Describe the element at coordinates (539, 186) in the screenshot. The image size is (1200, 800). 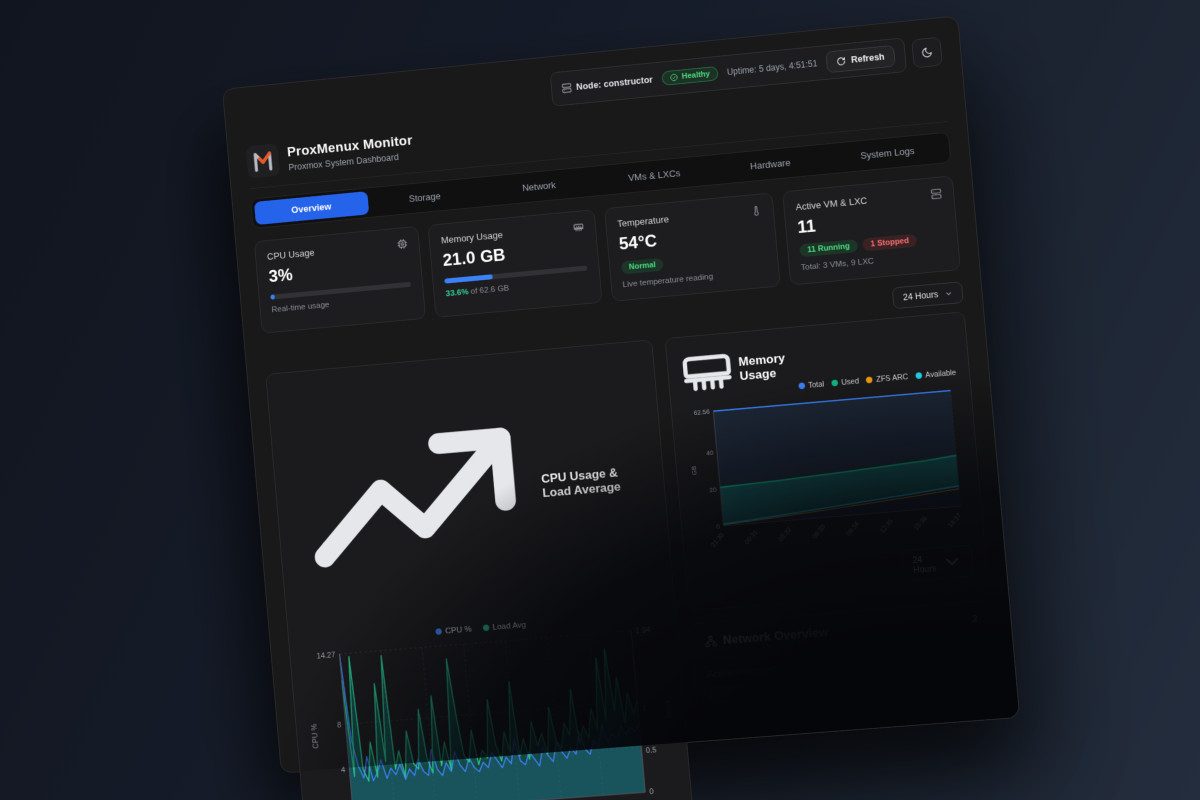
I see `tab-network: Network` at that location.